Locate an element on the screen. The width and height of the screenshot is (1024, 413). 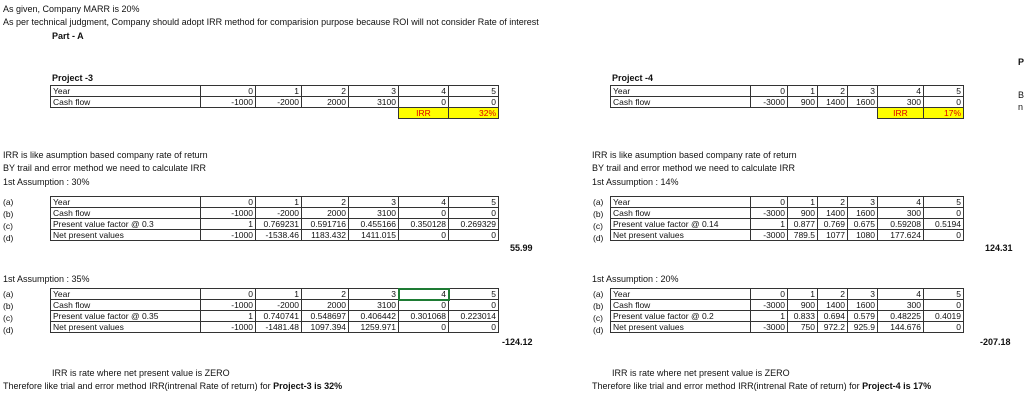
table-cell: 1400 is located at coordinates (832, 102).